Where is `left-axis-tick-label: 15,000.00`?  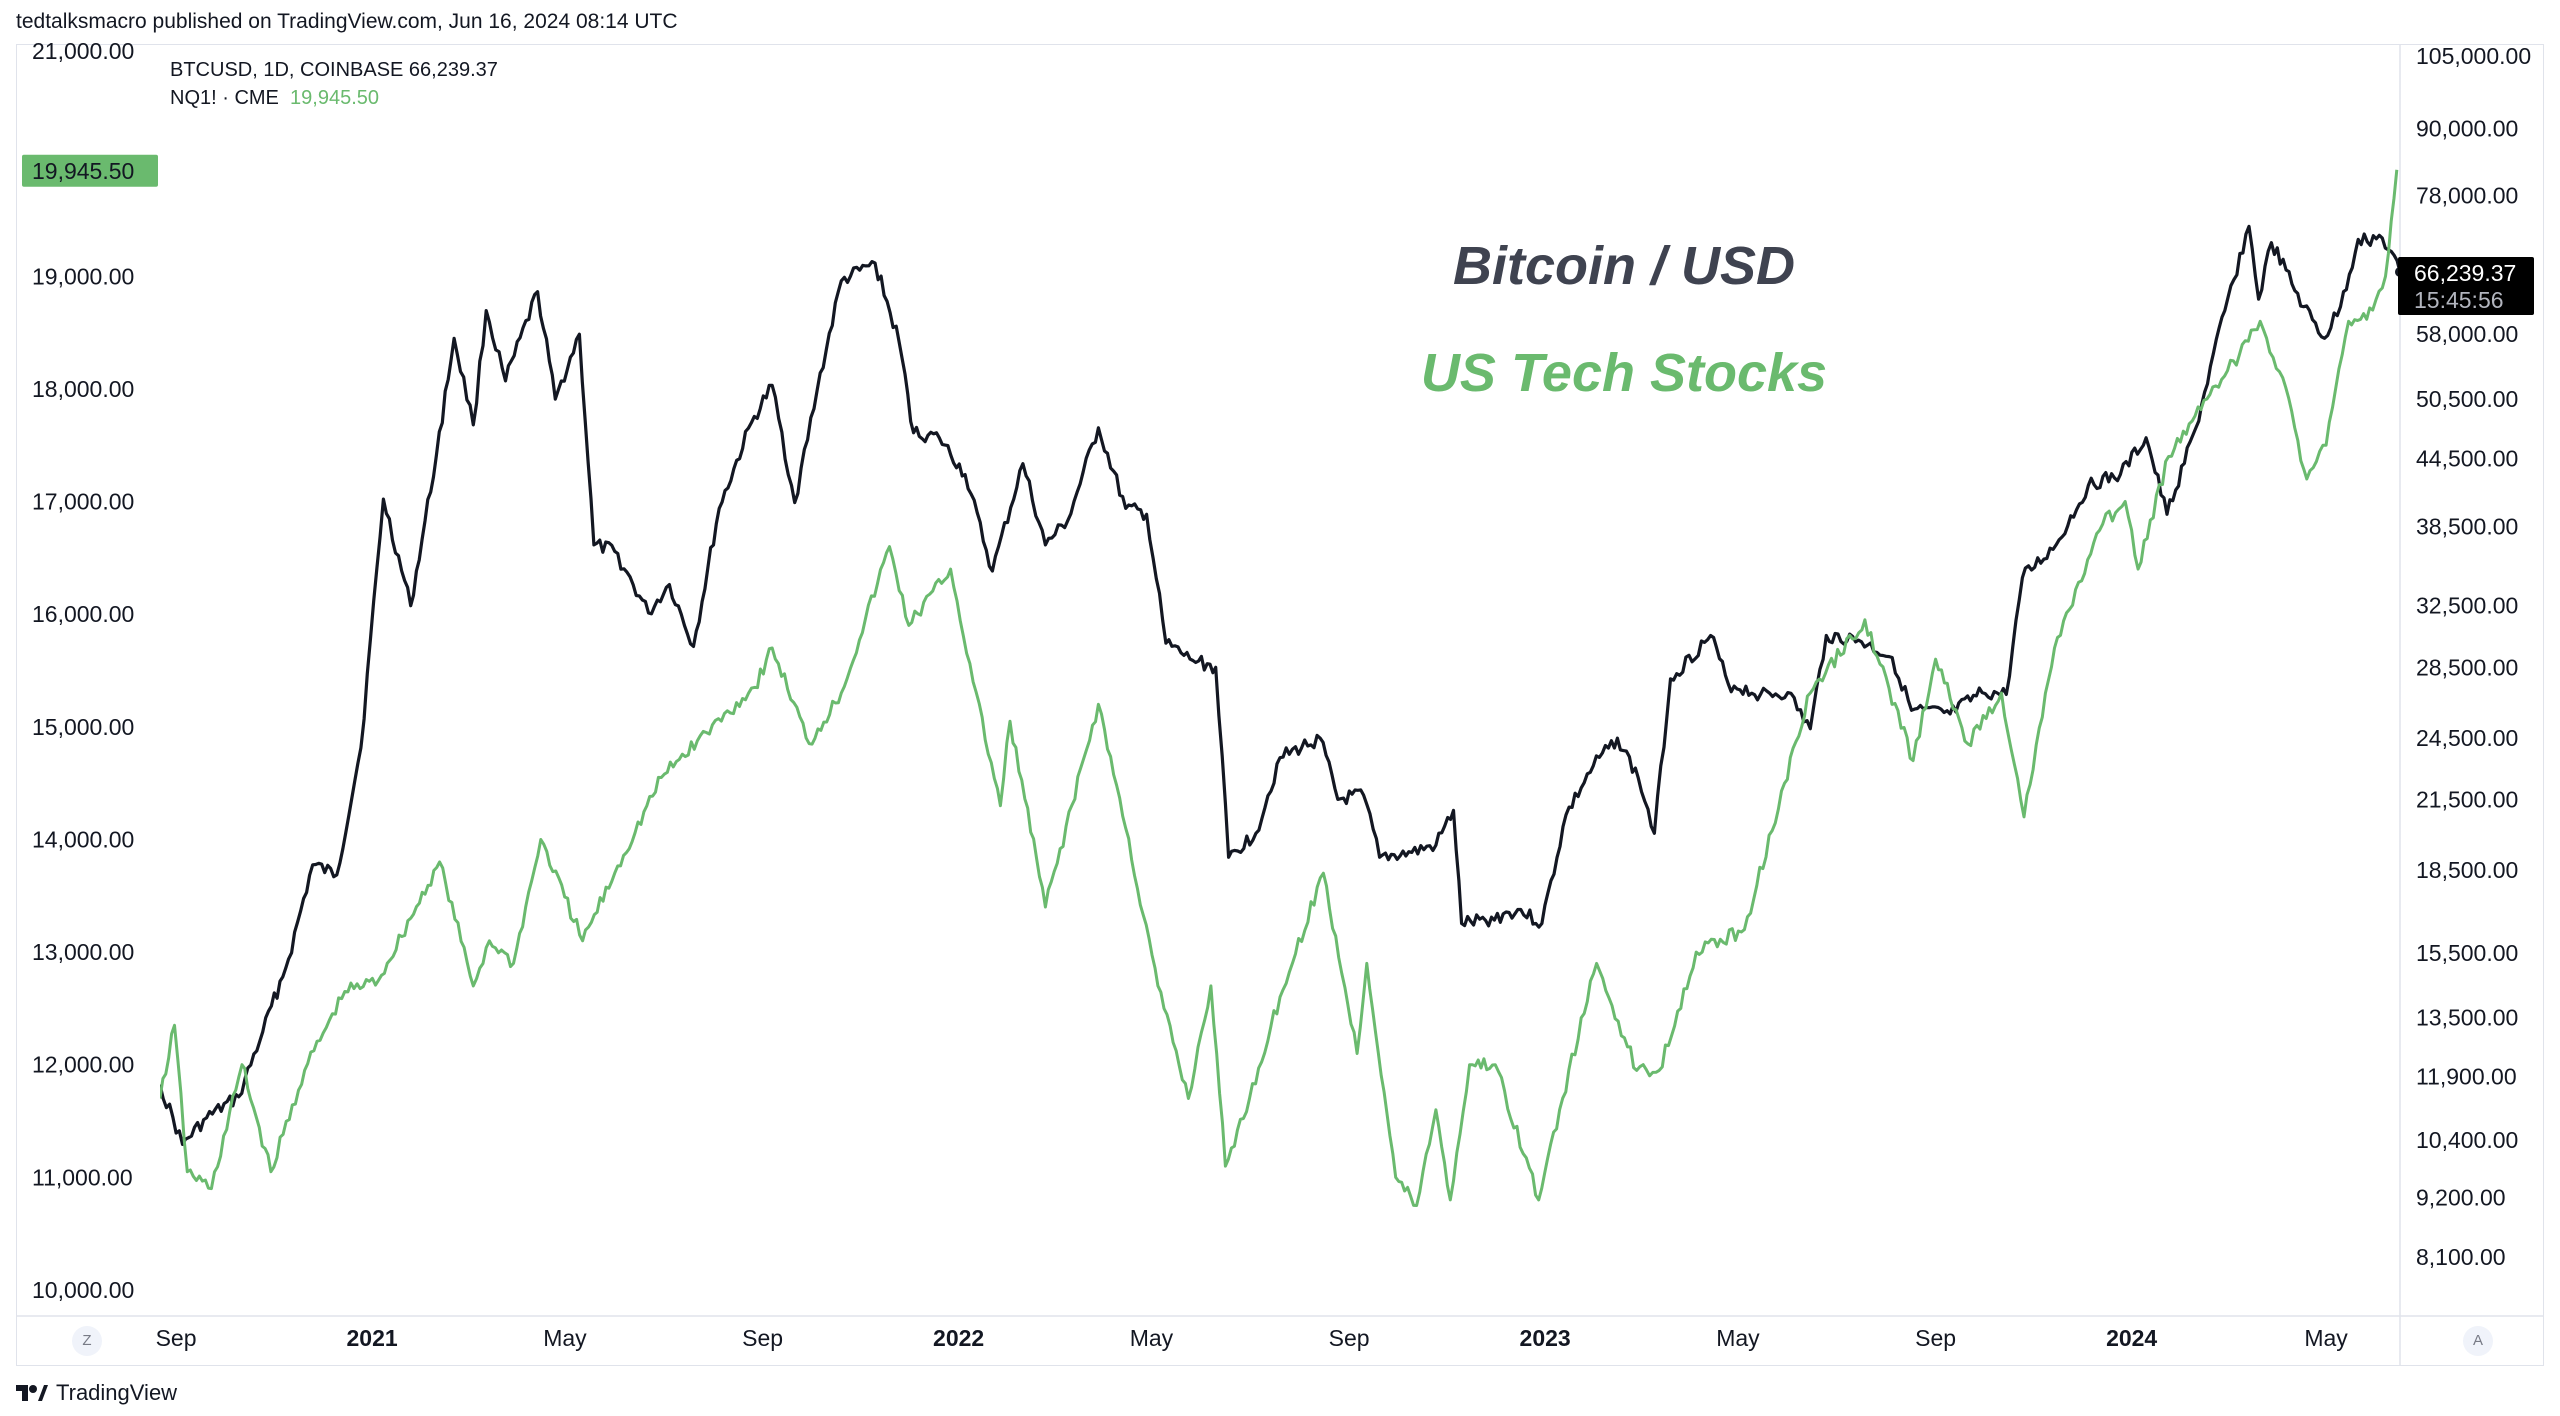 left-axis-tick-label: 15,000.00 is located at coordinates (83, 727).